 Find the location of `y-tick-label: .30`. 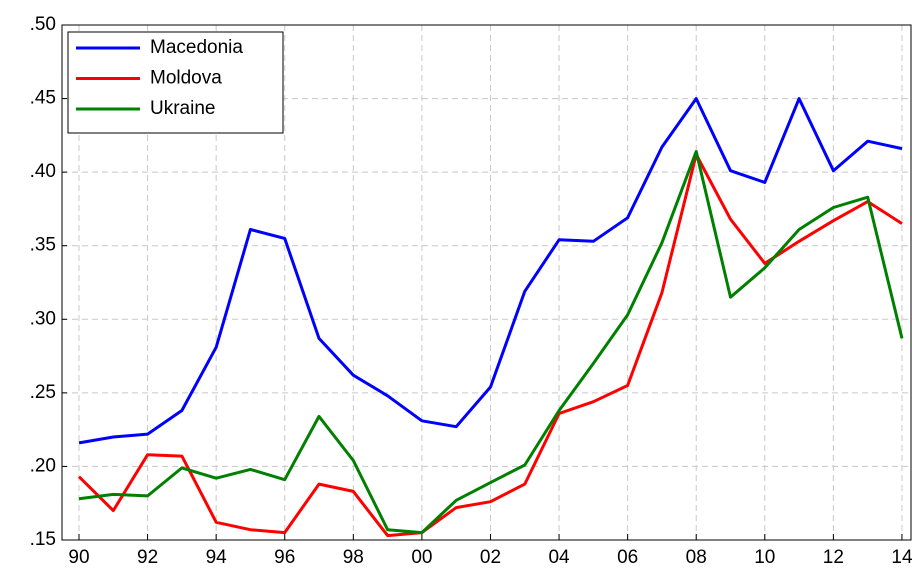

y-tick-label: .30 is located at coordinates (43, 318).